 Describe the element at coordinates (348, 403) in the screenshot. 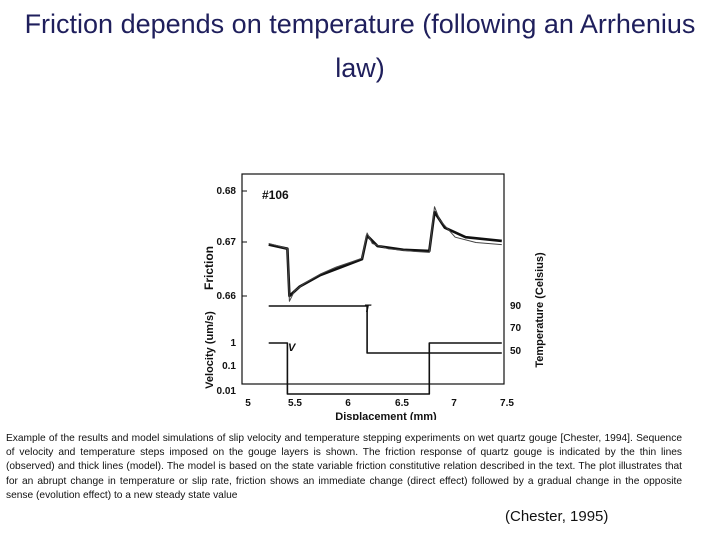

I see `x-tick-3: 6` at that location.